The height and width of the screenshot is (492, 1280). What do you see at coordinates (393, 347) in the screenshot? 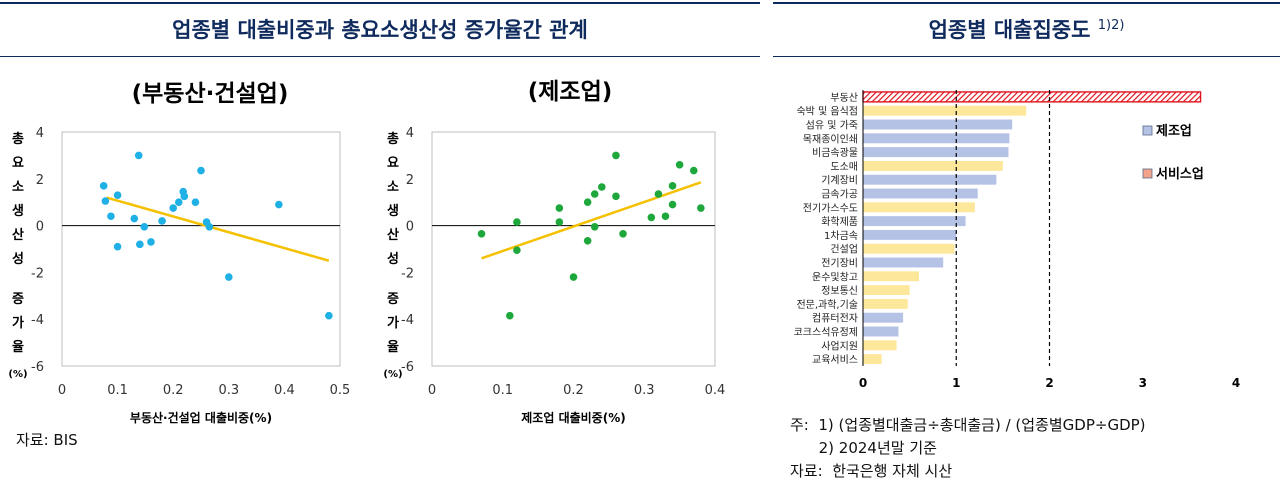
I see `y-axis-label-char: 율` at bounding box center [393, 347].